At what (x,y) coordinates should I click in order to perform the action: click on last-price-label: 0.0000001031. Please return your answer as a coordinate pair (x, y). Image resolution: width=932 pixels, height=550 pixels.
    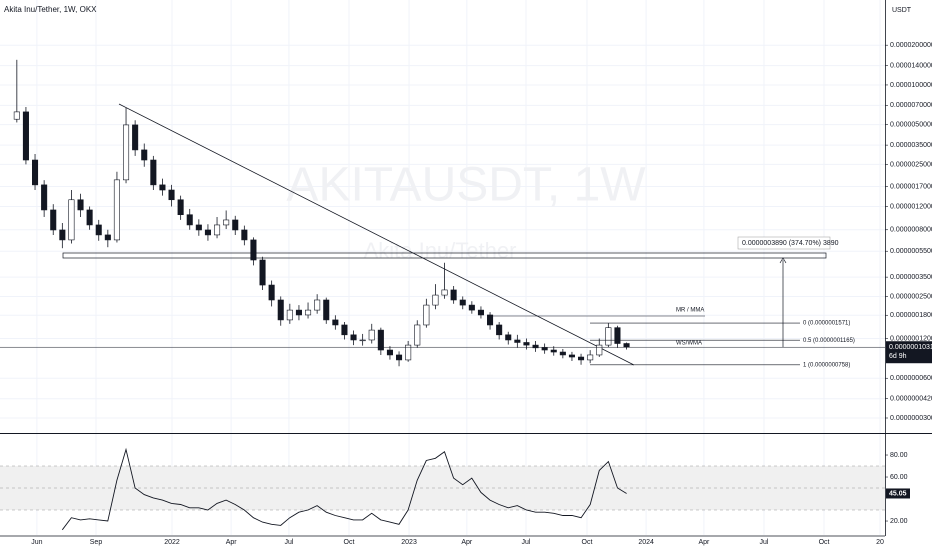
    Looking at the image, I should click on (910, 347).